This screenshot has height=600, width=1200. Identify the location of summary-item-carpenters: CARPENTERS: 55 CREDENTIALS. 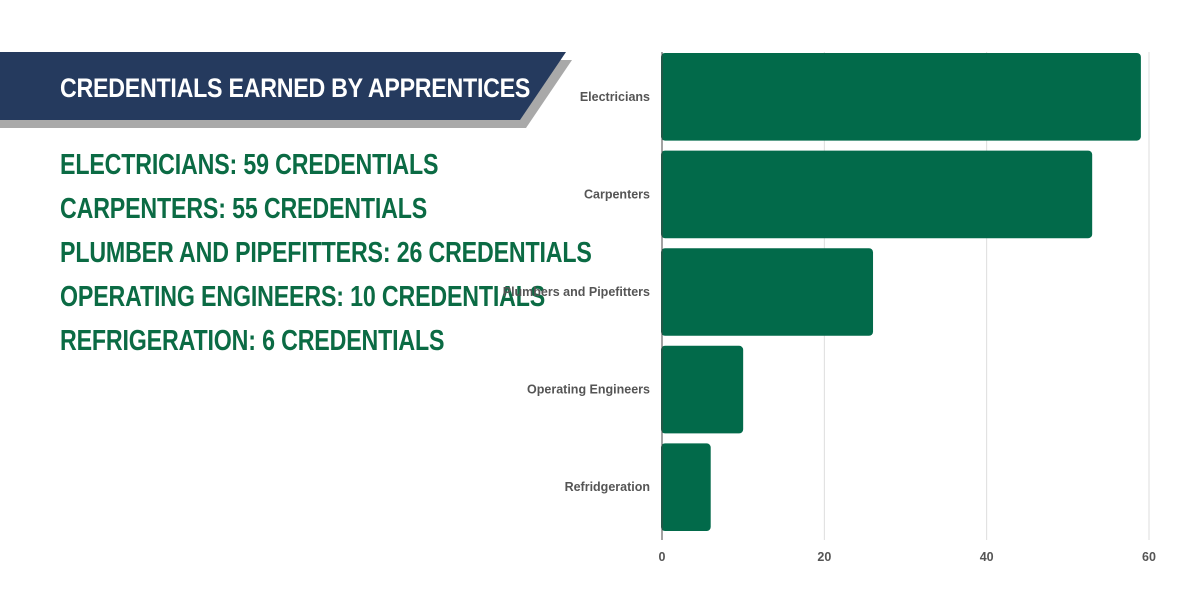
(244, 209).